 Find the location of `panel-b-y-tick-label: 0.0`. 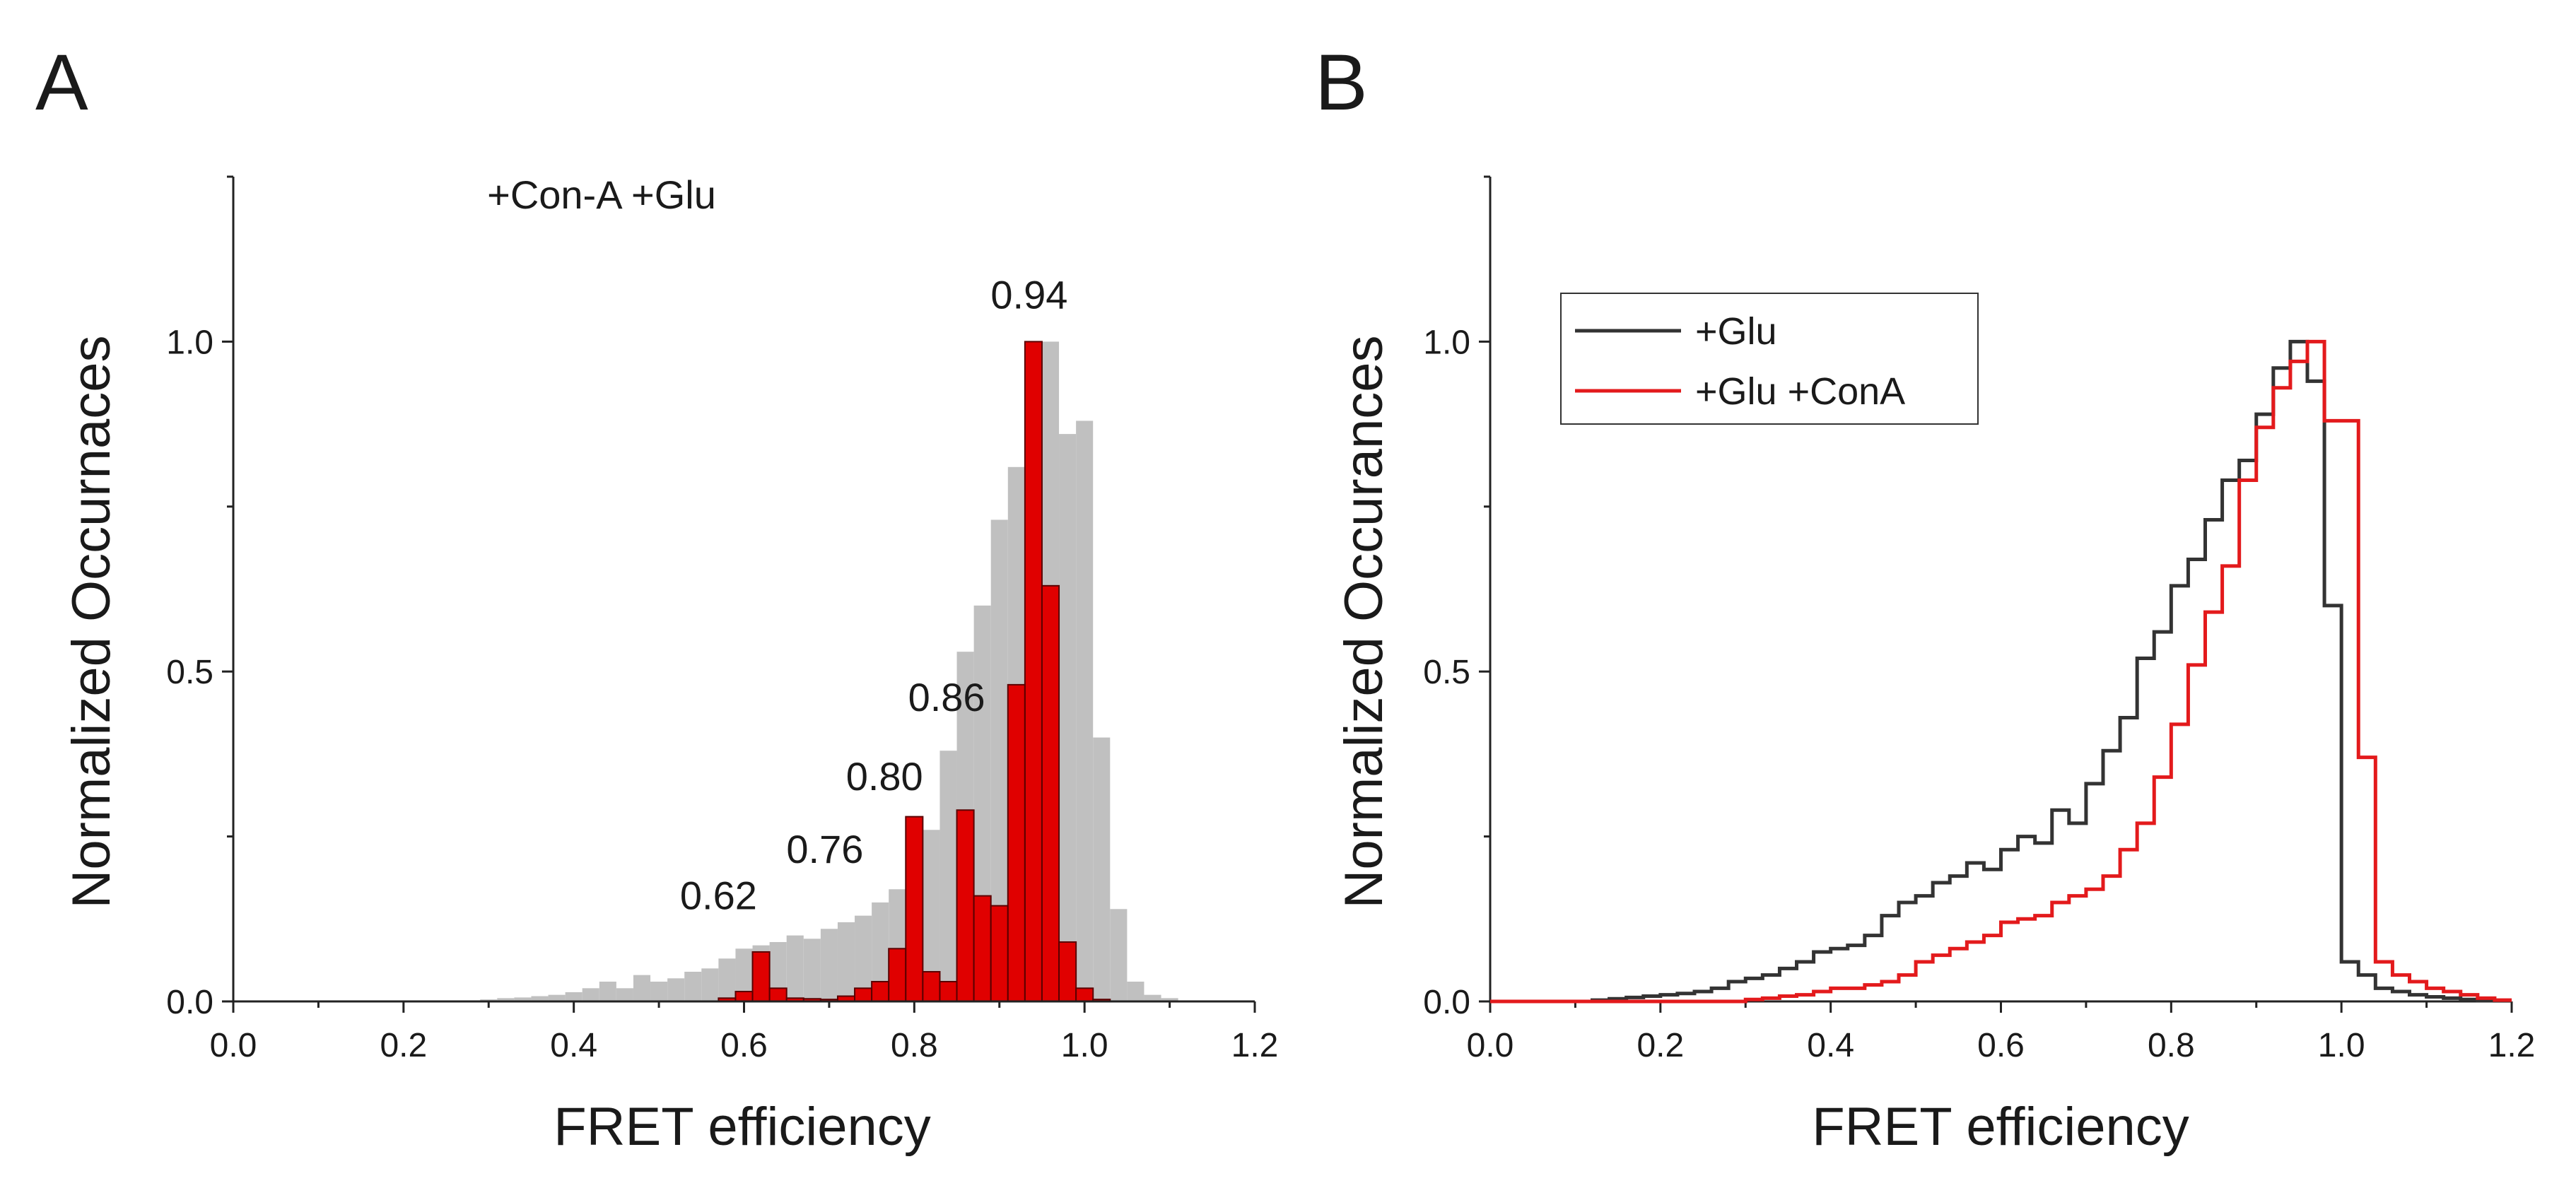

panel-b-y-tick-label: 0.0 is located at coordinates (1447, 1002).